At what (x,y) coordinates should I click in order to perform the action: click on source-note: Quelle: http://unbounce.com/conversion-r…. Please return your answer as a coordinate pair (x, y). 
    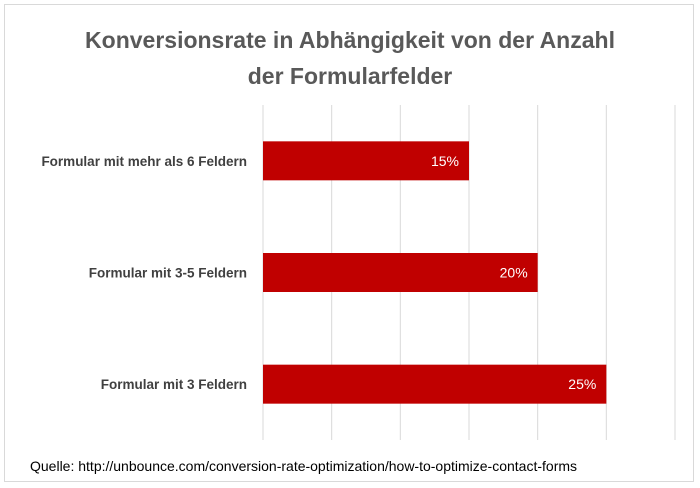
    Looking at the image, I should click on (304, 466).